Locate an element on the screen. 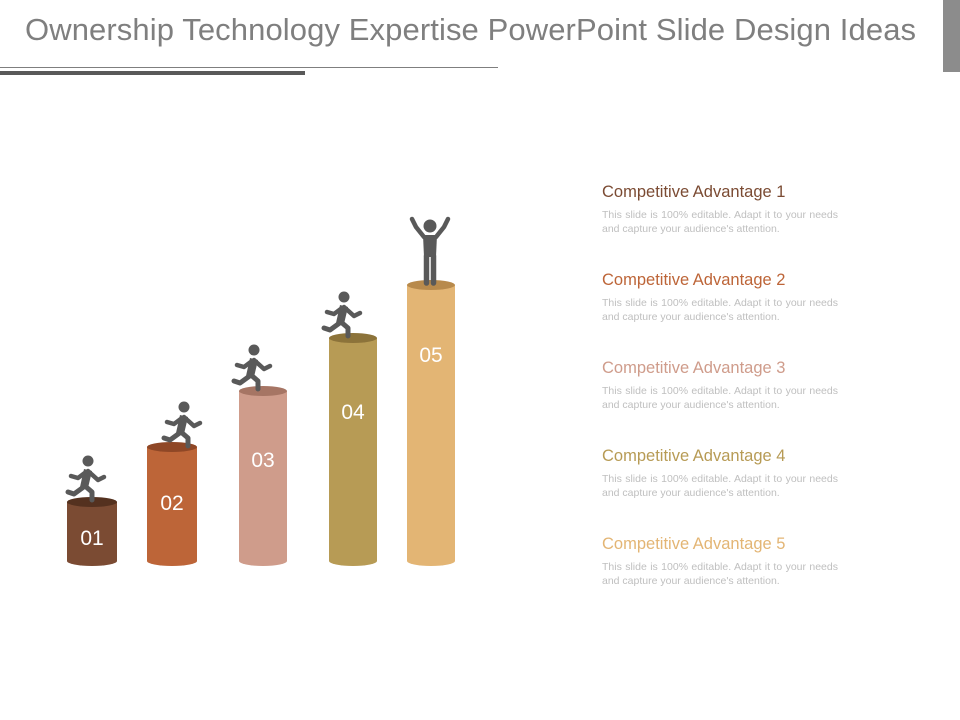  column-label-03: 03 is located at coordinates (262, 460).